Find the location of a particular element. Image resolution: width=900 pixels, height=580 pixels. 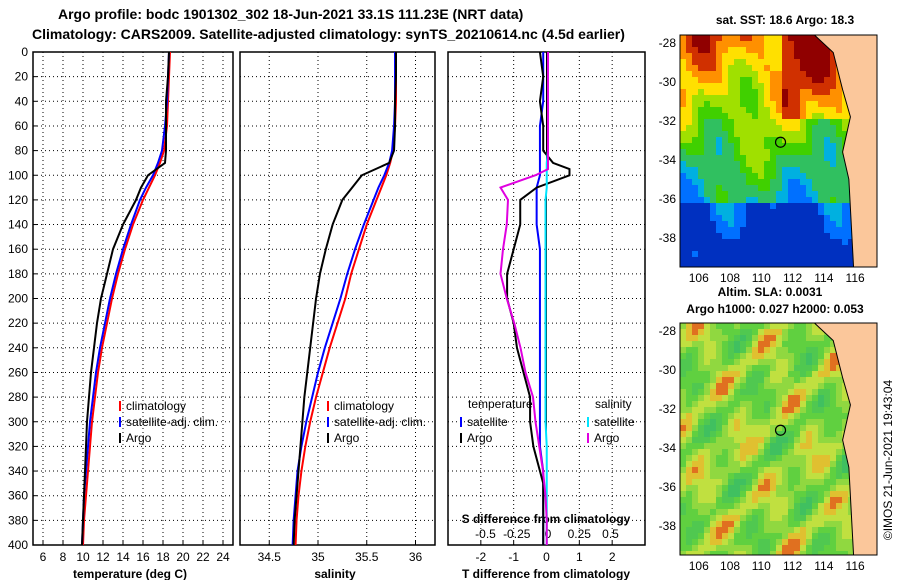

temp-line-satellite-adj--clim- is located at coordinates (125, 298).